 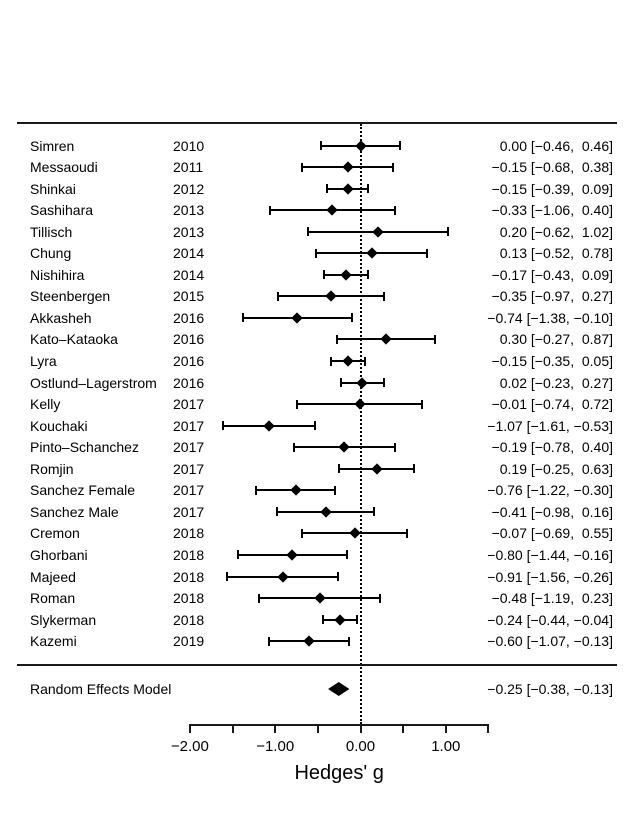 What do you see at coordinates (552, 274) in the screenshot?
I see `study-estimate-label: −0.17 [−0.43, 0.09]` at bounding box center [552, 274].